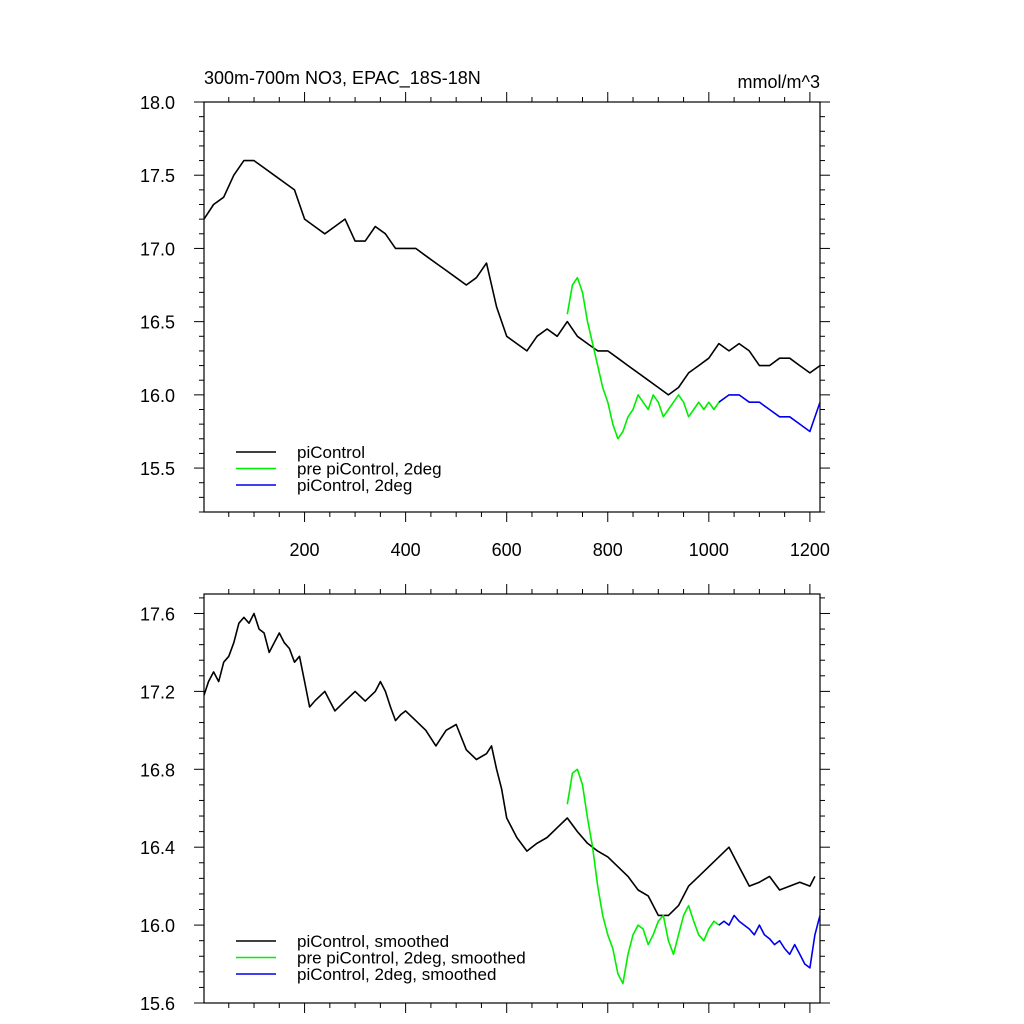  What do you see at coordinates (406, 550) in the screenshot?
I see `x-tick-label: 400` at bounding box center [406, 550].